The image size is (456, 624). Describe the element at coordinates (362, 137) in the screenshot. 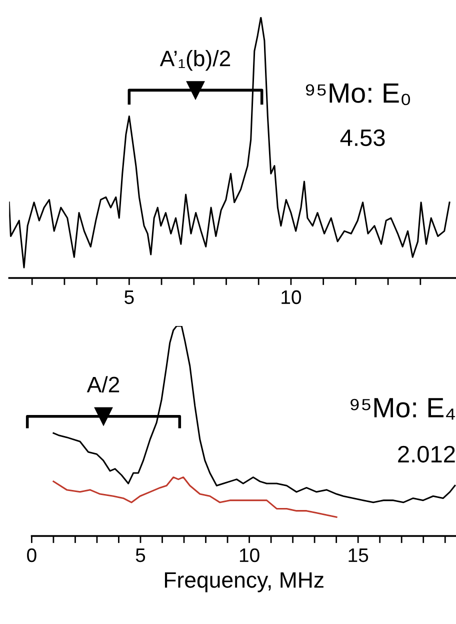

I see `annotation: 4.53` at that location.